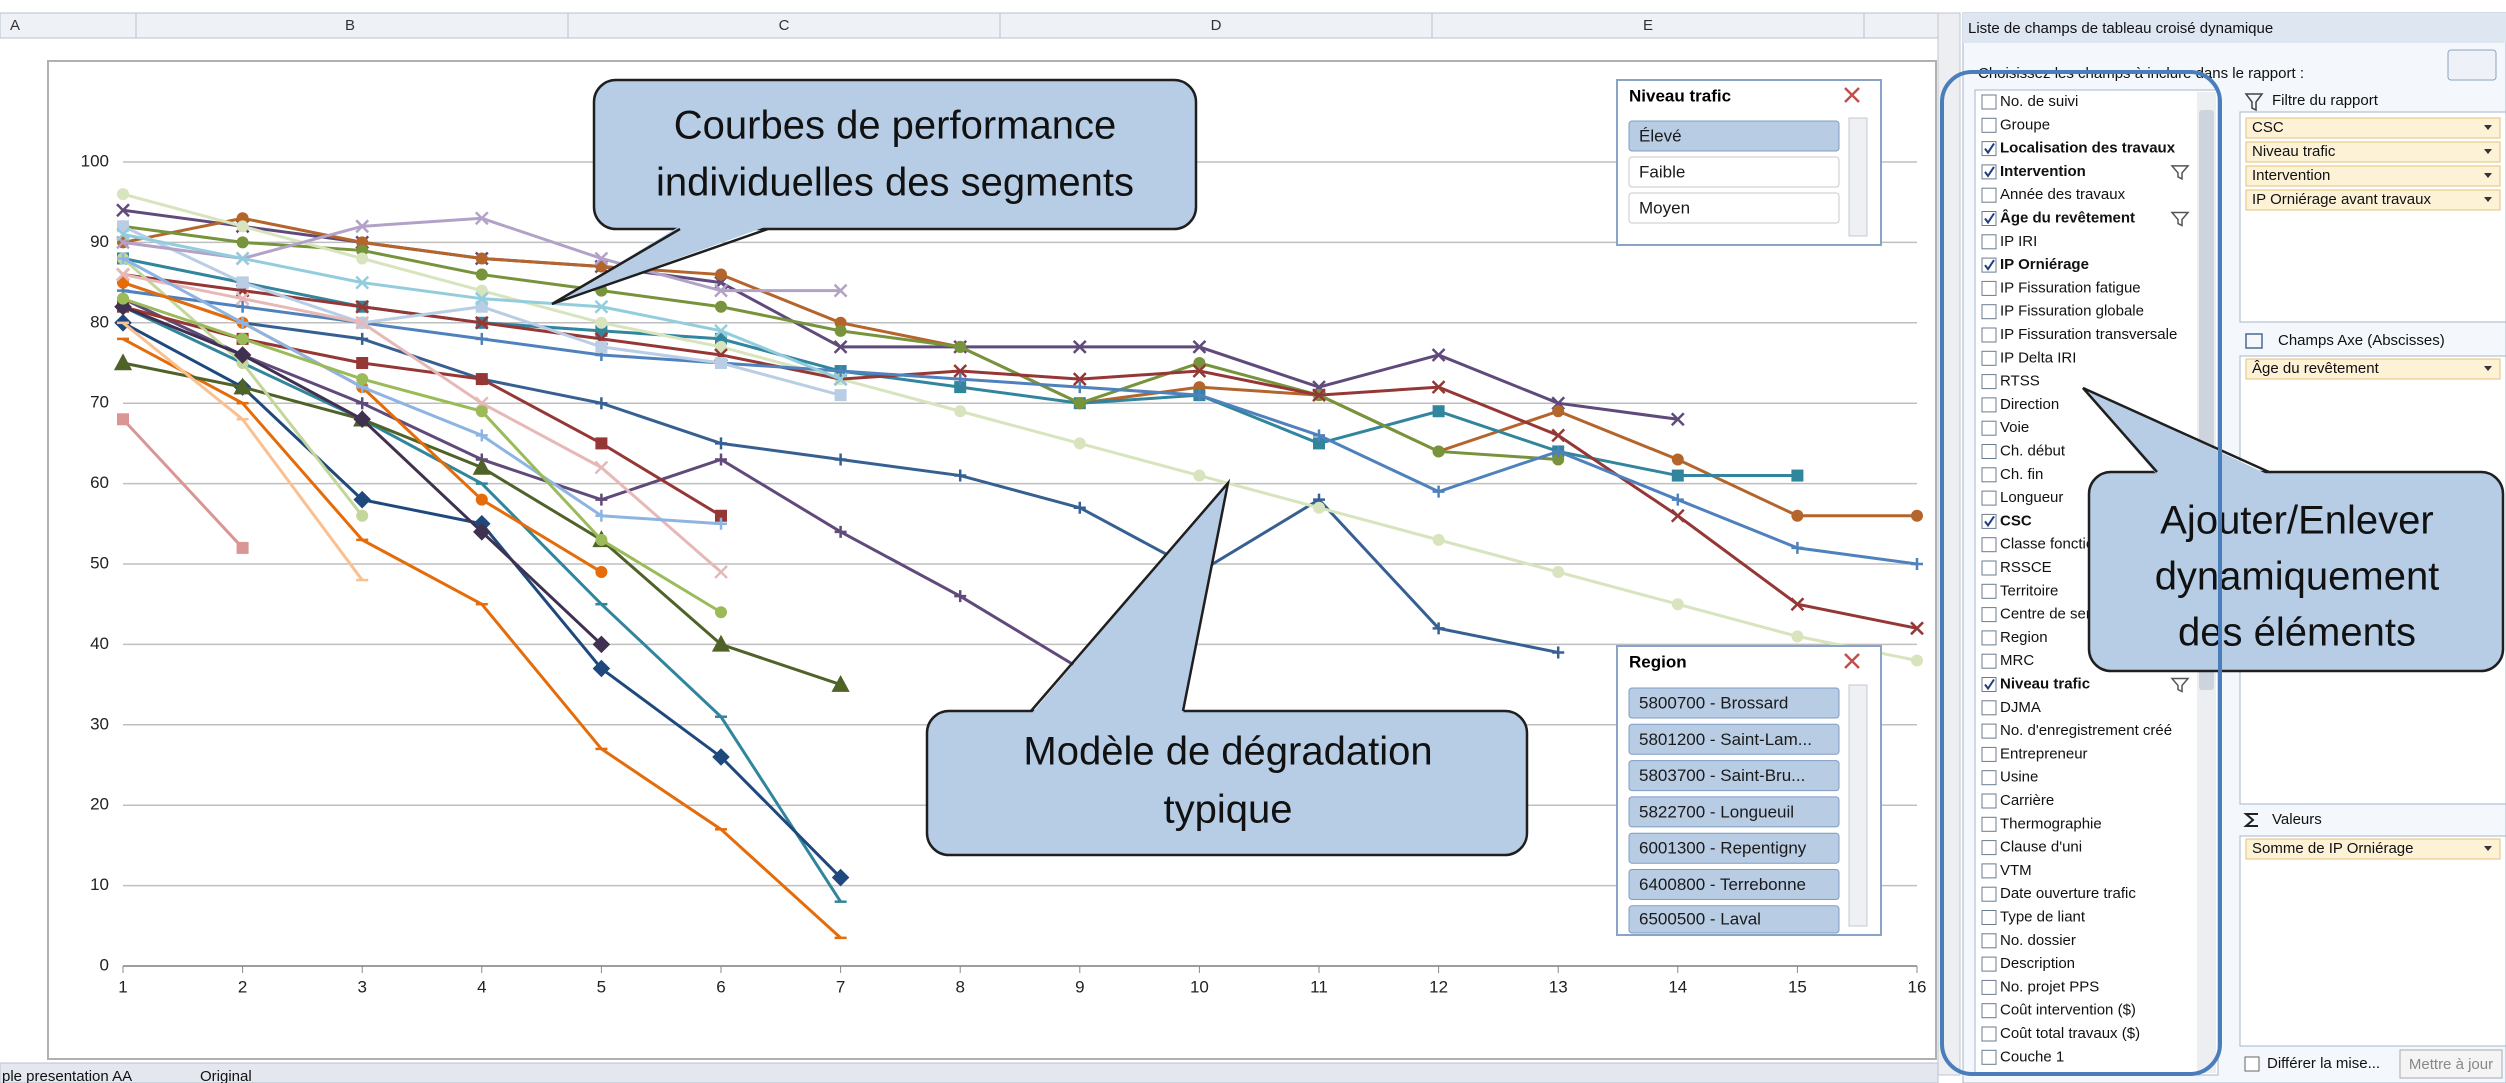  Describe the element at coordinates (2016, 870) in the screenshot. I see `field-label: VTM` at that location.